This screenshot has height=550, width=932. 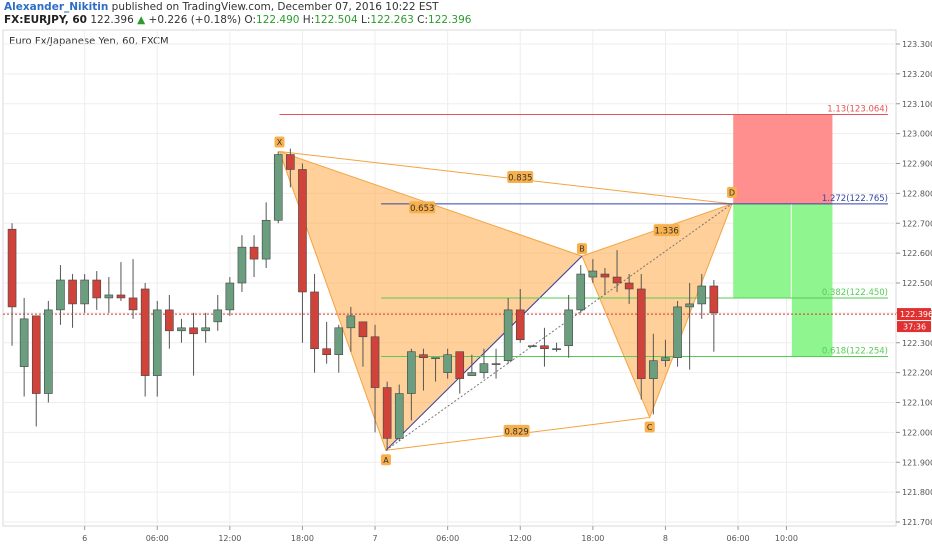 What do you see at coordinates (917, 134) in the screenshot?
I see `price-tick-label: 123.000` at bounding box center [917, 134].